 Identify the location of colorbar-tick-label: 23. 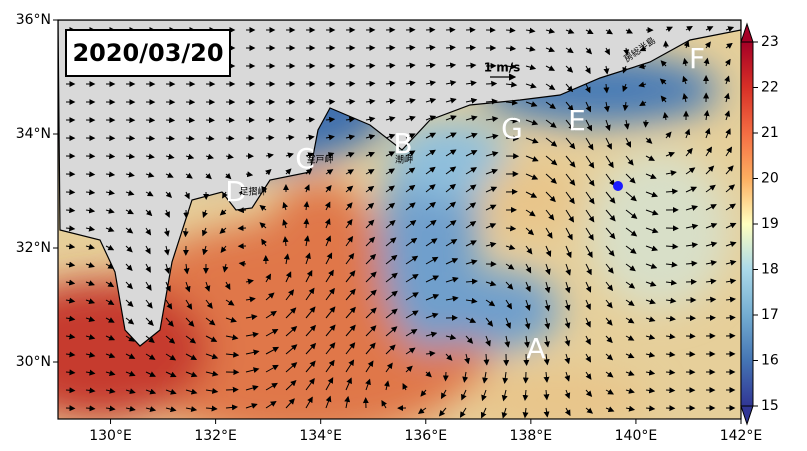
(770, 42).